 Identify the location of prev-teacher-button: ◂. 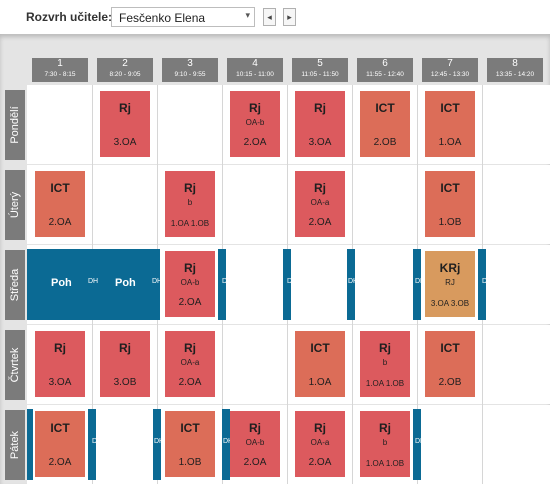
(269, 17).